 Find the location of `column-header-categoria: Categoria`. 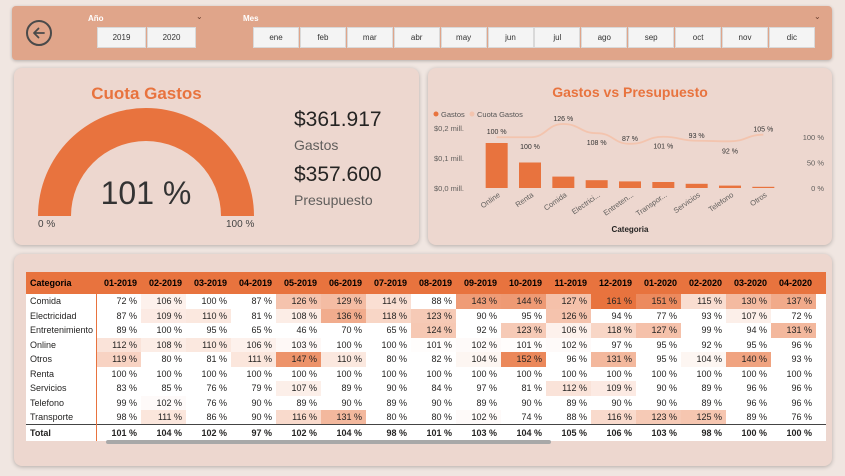

column-header-categoria: Categoria is located at coordinates (61, 283).